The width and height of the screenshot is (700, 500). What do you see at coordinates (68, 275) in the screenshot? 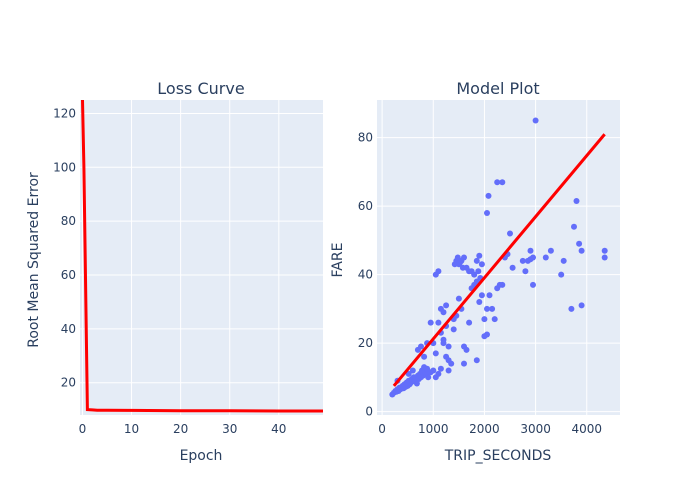
I see `loss-y-tick-label: 60` at bounding box center [68, 275].